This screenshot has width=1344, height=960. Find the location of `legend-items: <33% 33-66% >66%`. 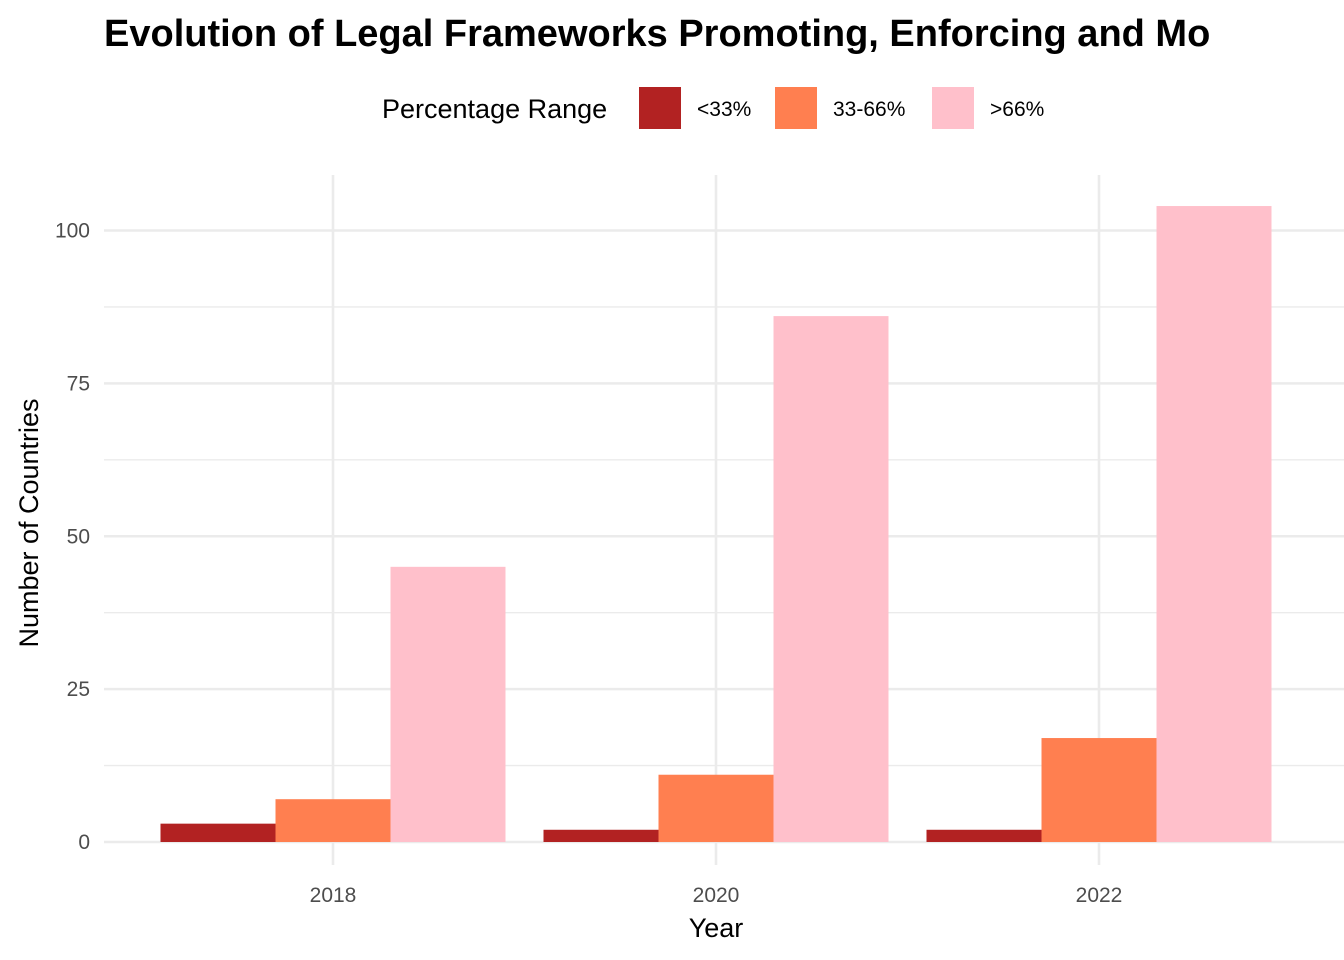

legend-items: <33% 33-66% >66% is located at coordinates (841, 108).